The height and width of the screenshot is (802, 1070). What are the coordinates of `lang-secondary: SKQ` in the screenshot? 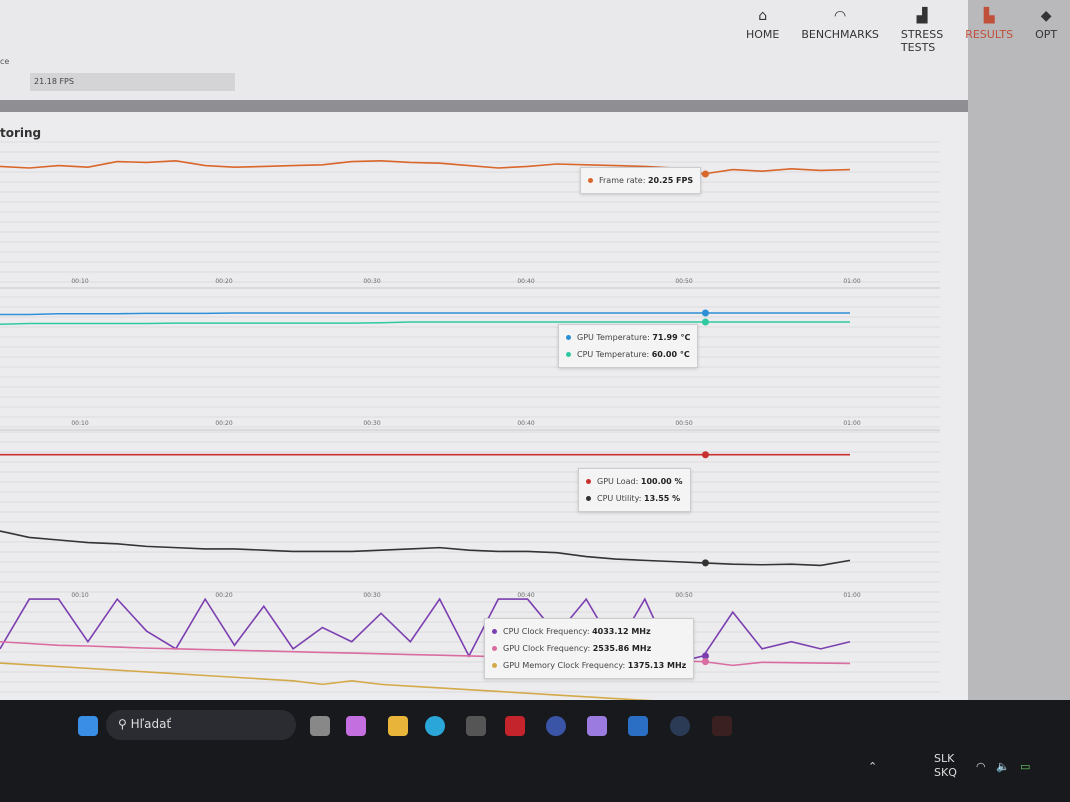 It's located at (945, 772).